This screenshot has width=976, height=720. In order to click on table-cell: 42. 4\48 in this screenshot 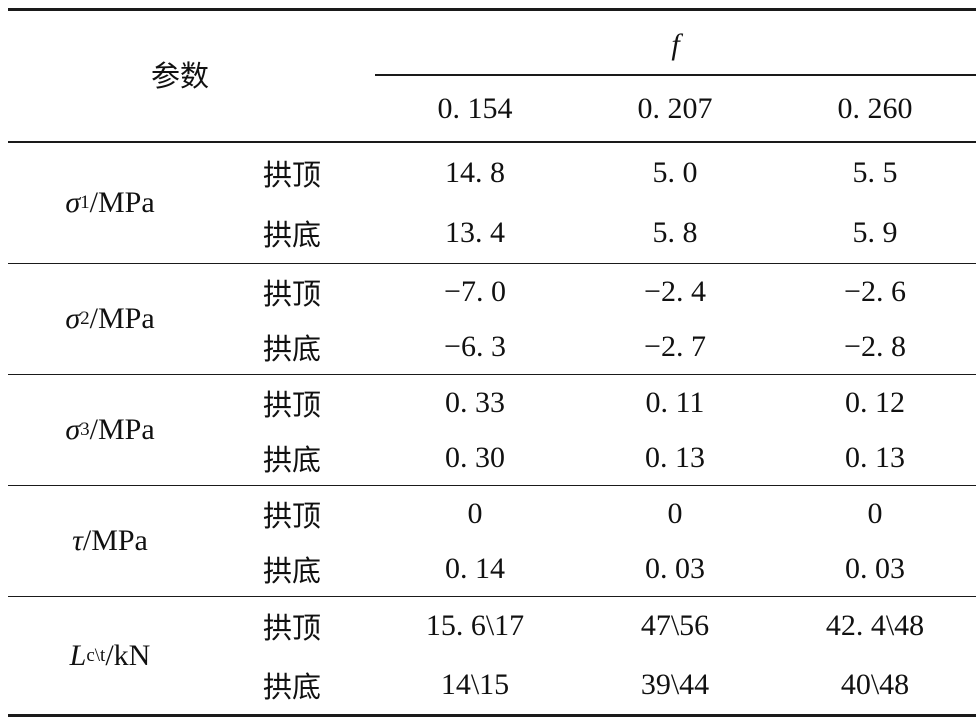, I will do `click(875, 626)`.